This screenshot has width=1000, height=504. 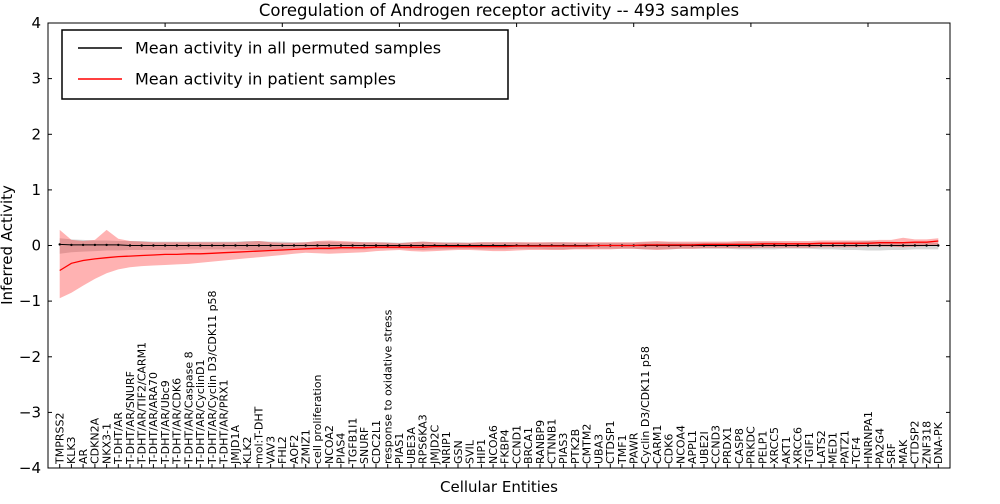 I want to click on x-tick-label: T-DHT/AR/CyclinD1, so click(x=200, y=412).